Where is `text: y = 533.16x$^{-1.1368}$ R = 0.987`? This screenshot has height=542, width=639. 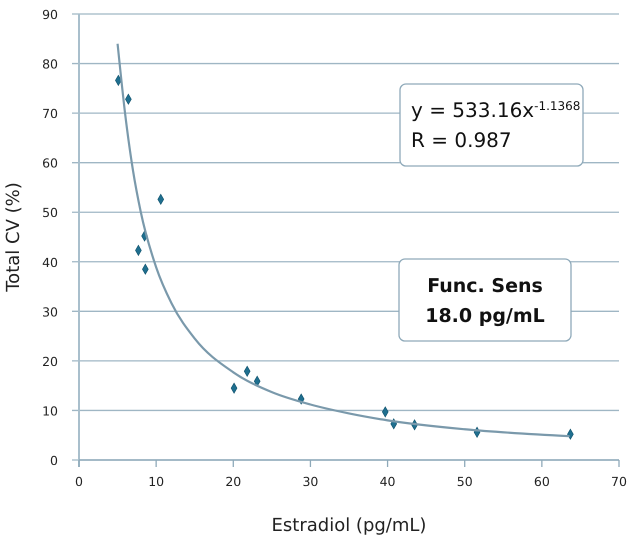
text: y = 533.16x$^{-1.1368}$ R = 0.987 is located at coordinates (495, 125).